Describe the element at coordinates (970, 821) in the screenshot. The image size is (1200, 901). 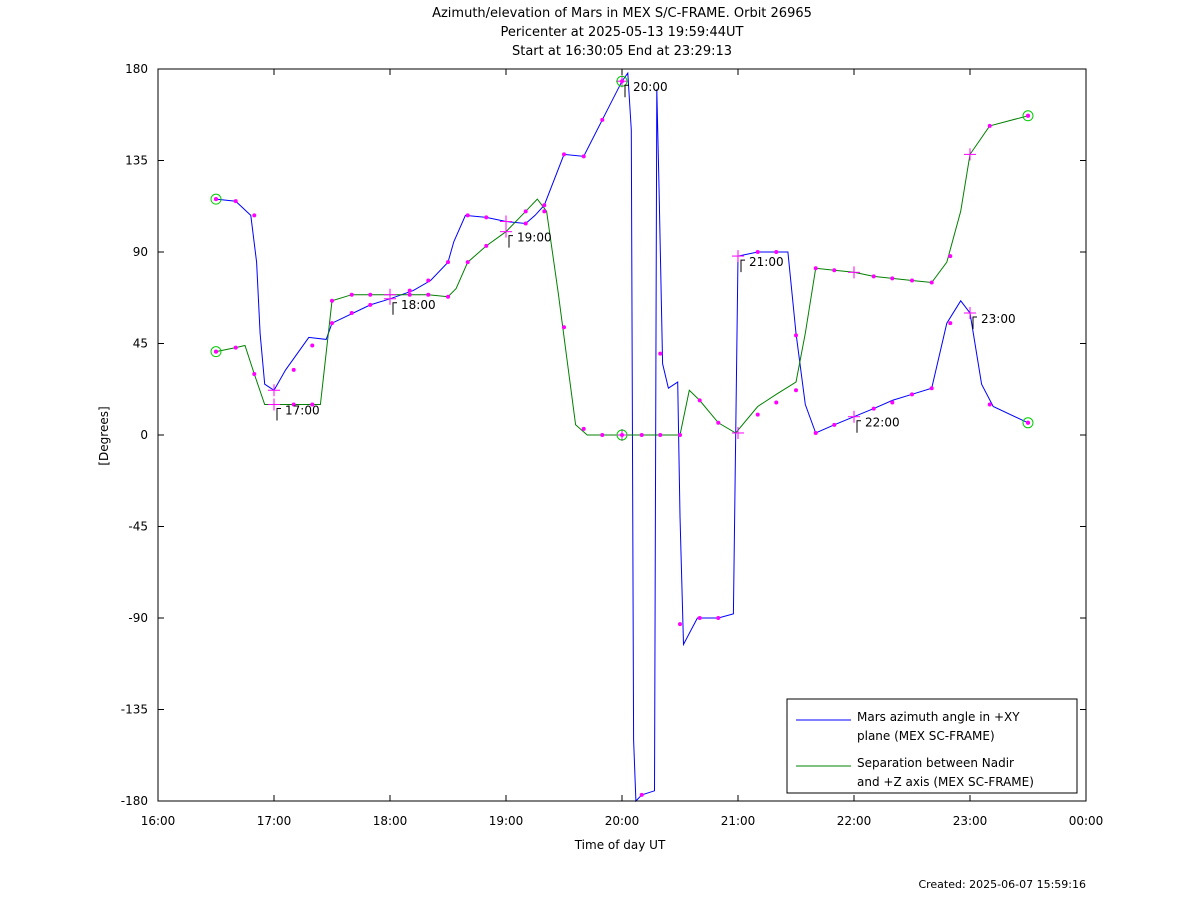
I see `x-tick-label: 23:00` at that location.